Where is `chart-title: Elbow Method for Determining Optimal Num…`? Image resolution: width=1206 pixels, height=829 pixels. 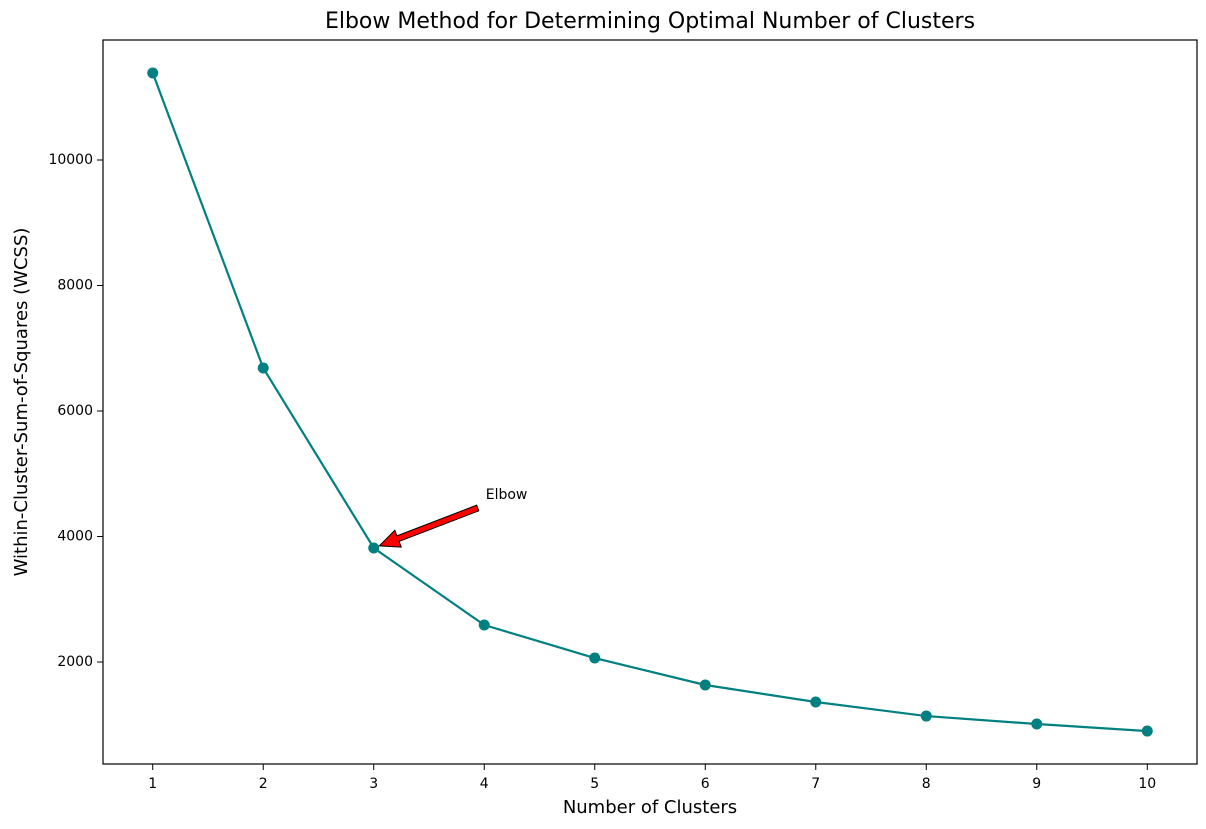
chart-title: Elbow Method for Determining Optimal Num… is located at coordinates (650, 21).